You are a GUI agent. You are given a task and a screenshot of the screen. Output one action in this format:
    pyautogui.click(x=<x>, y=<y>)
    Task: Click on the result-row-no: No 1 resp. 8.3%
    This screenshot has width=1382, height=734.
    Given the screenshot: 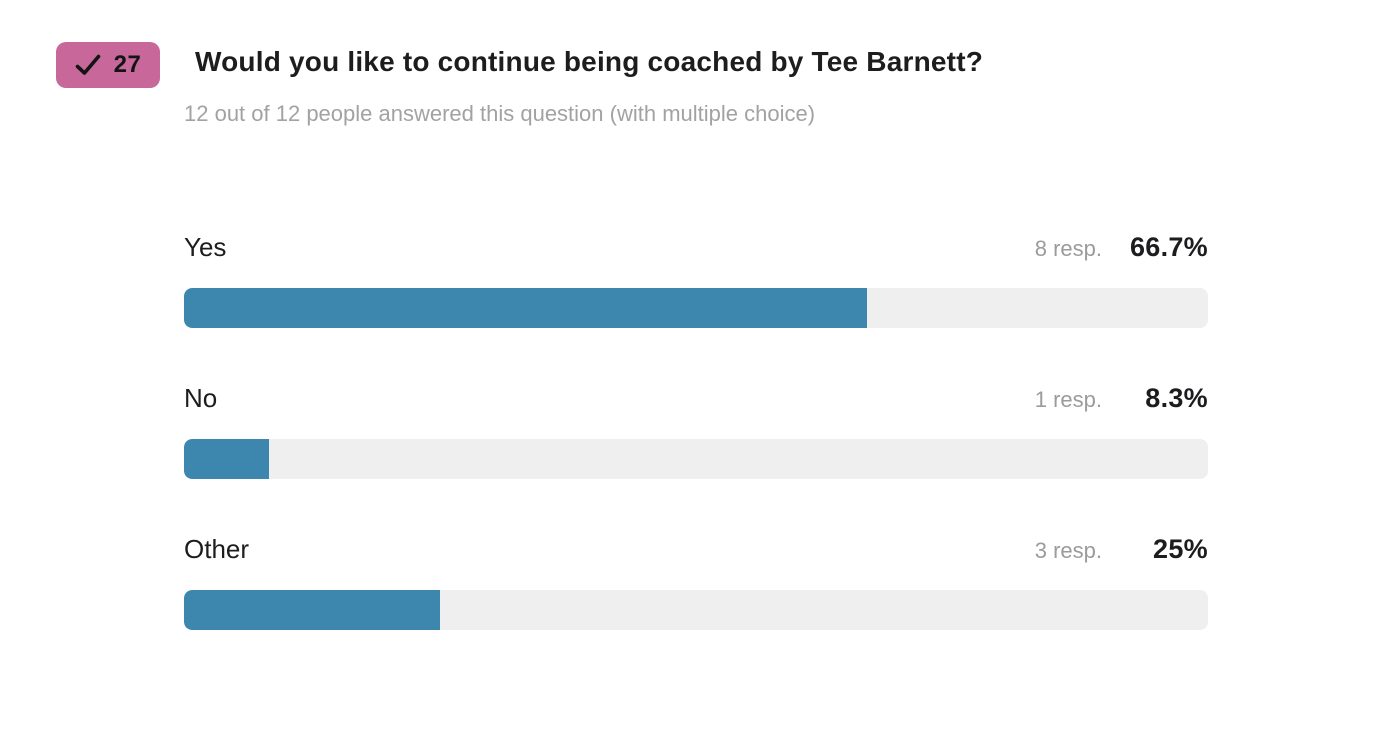 What is the action you would take?
    pyautogui.click(x=696, y=431)
    